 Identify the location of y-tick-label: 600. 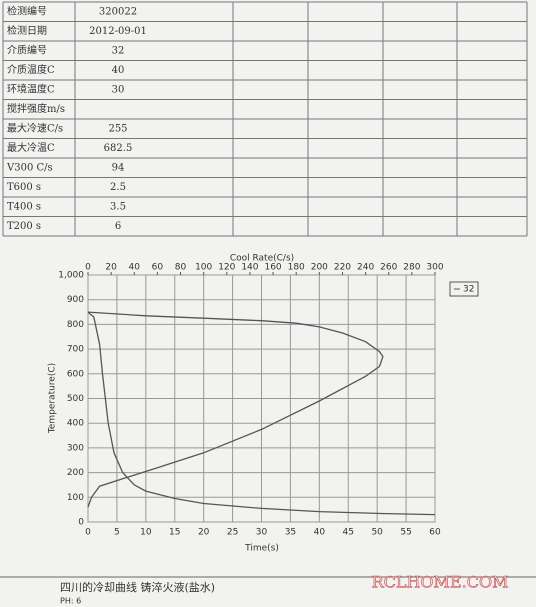
(75, 374).